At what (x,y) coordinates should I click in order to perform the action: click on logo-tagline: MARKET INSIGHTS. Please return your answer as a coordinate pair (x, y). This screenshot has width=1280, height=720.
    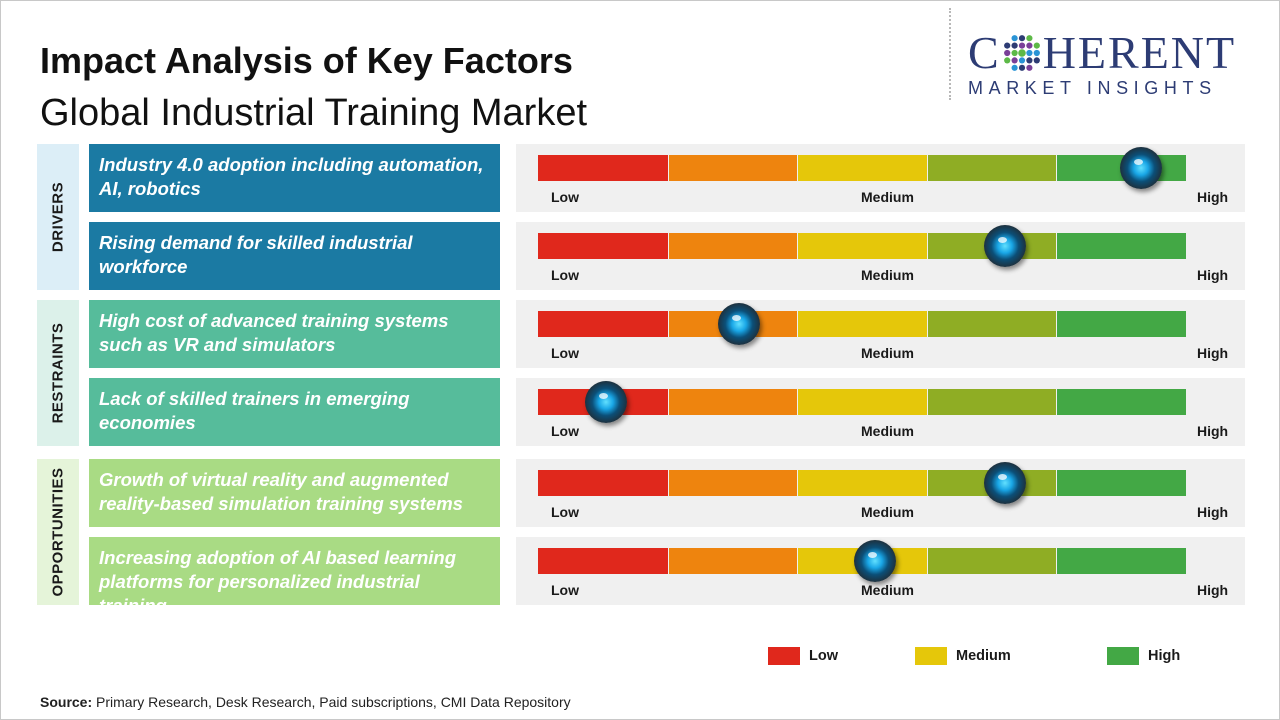
    Looking at the image, I should click on (1092, 88).